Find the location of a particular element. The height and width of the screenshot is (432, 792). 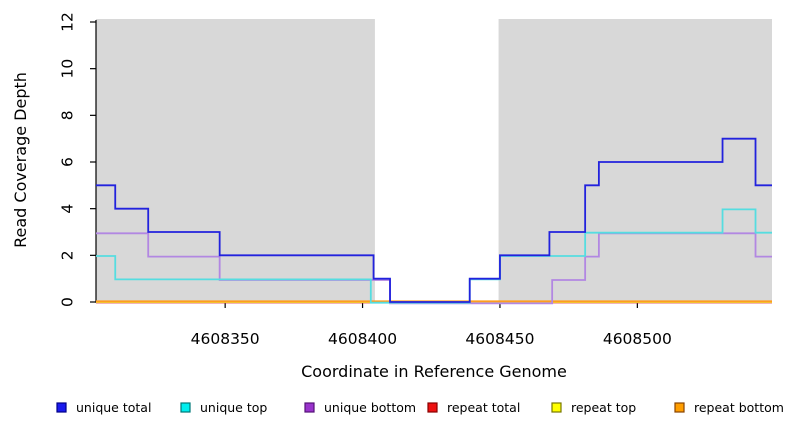

legend-item-repeat-total: repeat total is located at coordinates (473, 407).